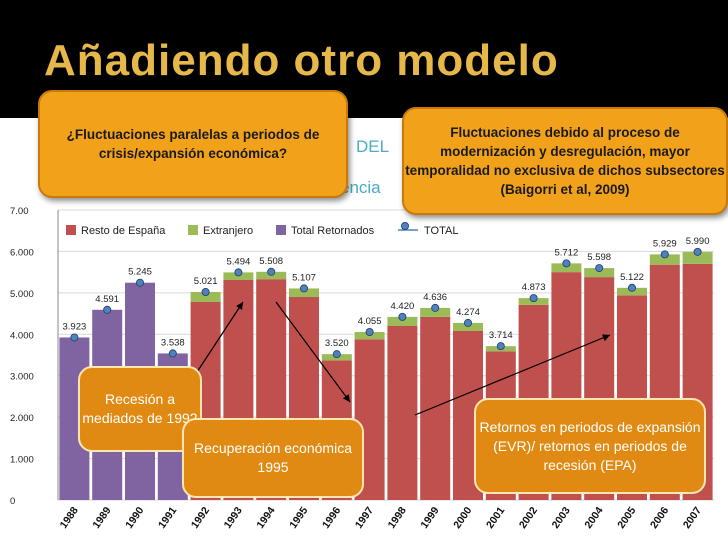 The image size is (728, 546). Describe the element at coordinates (22, 252) in the screenshot. I see `y-tick-label: 6.000` at that location.